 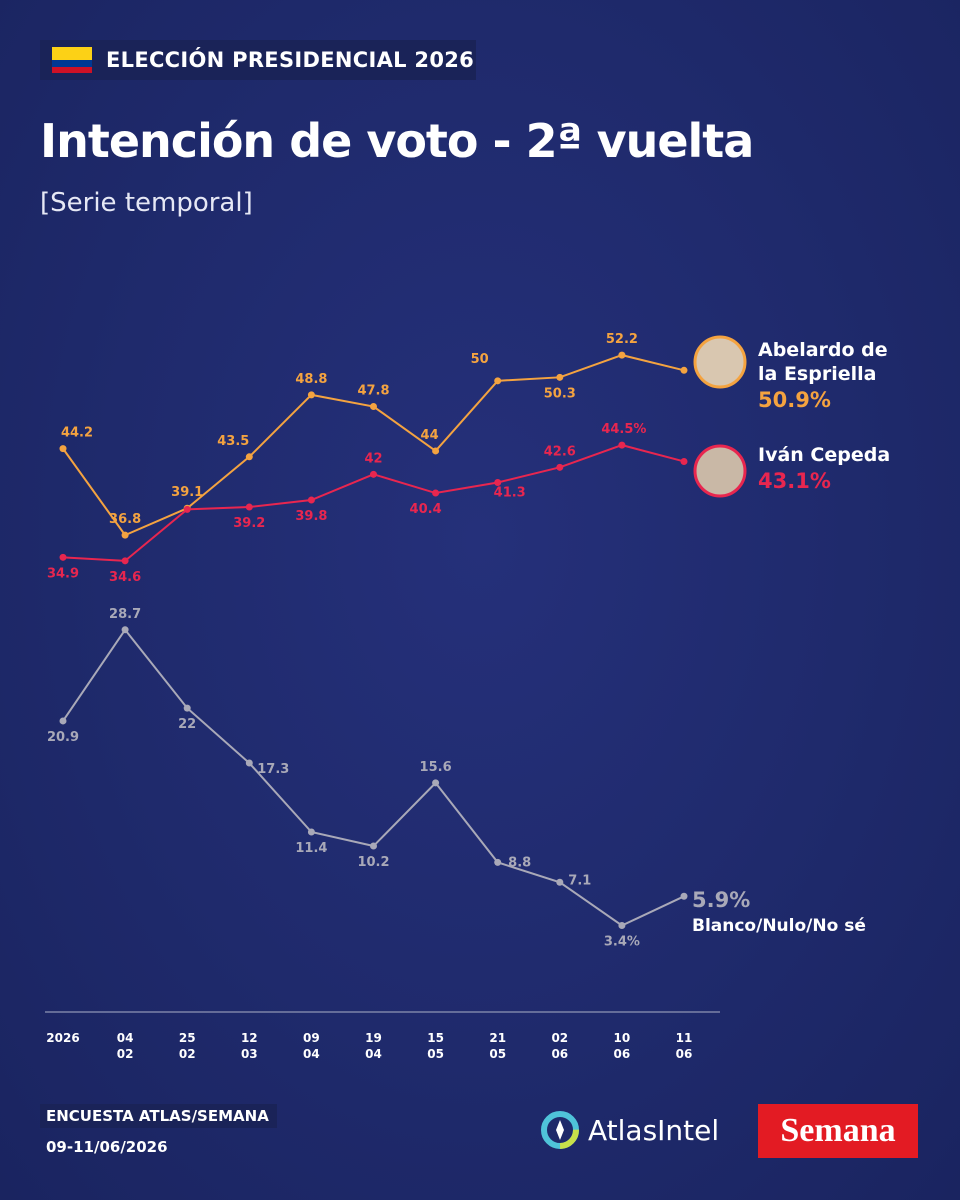 I want to click on series-name: Abelardo de la Espriella, so click(x=823, y=362).